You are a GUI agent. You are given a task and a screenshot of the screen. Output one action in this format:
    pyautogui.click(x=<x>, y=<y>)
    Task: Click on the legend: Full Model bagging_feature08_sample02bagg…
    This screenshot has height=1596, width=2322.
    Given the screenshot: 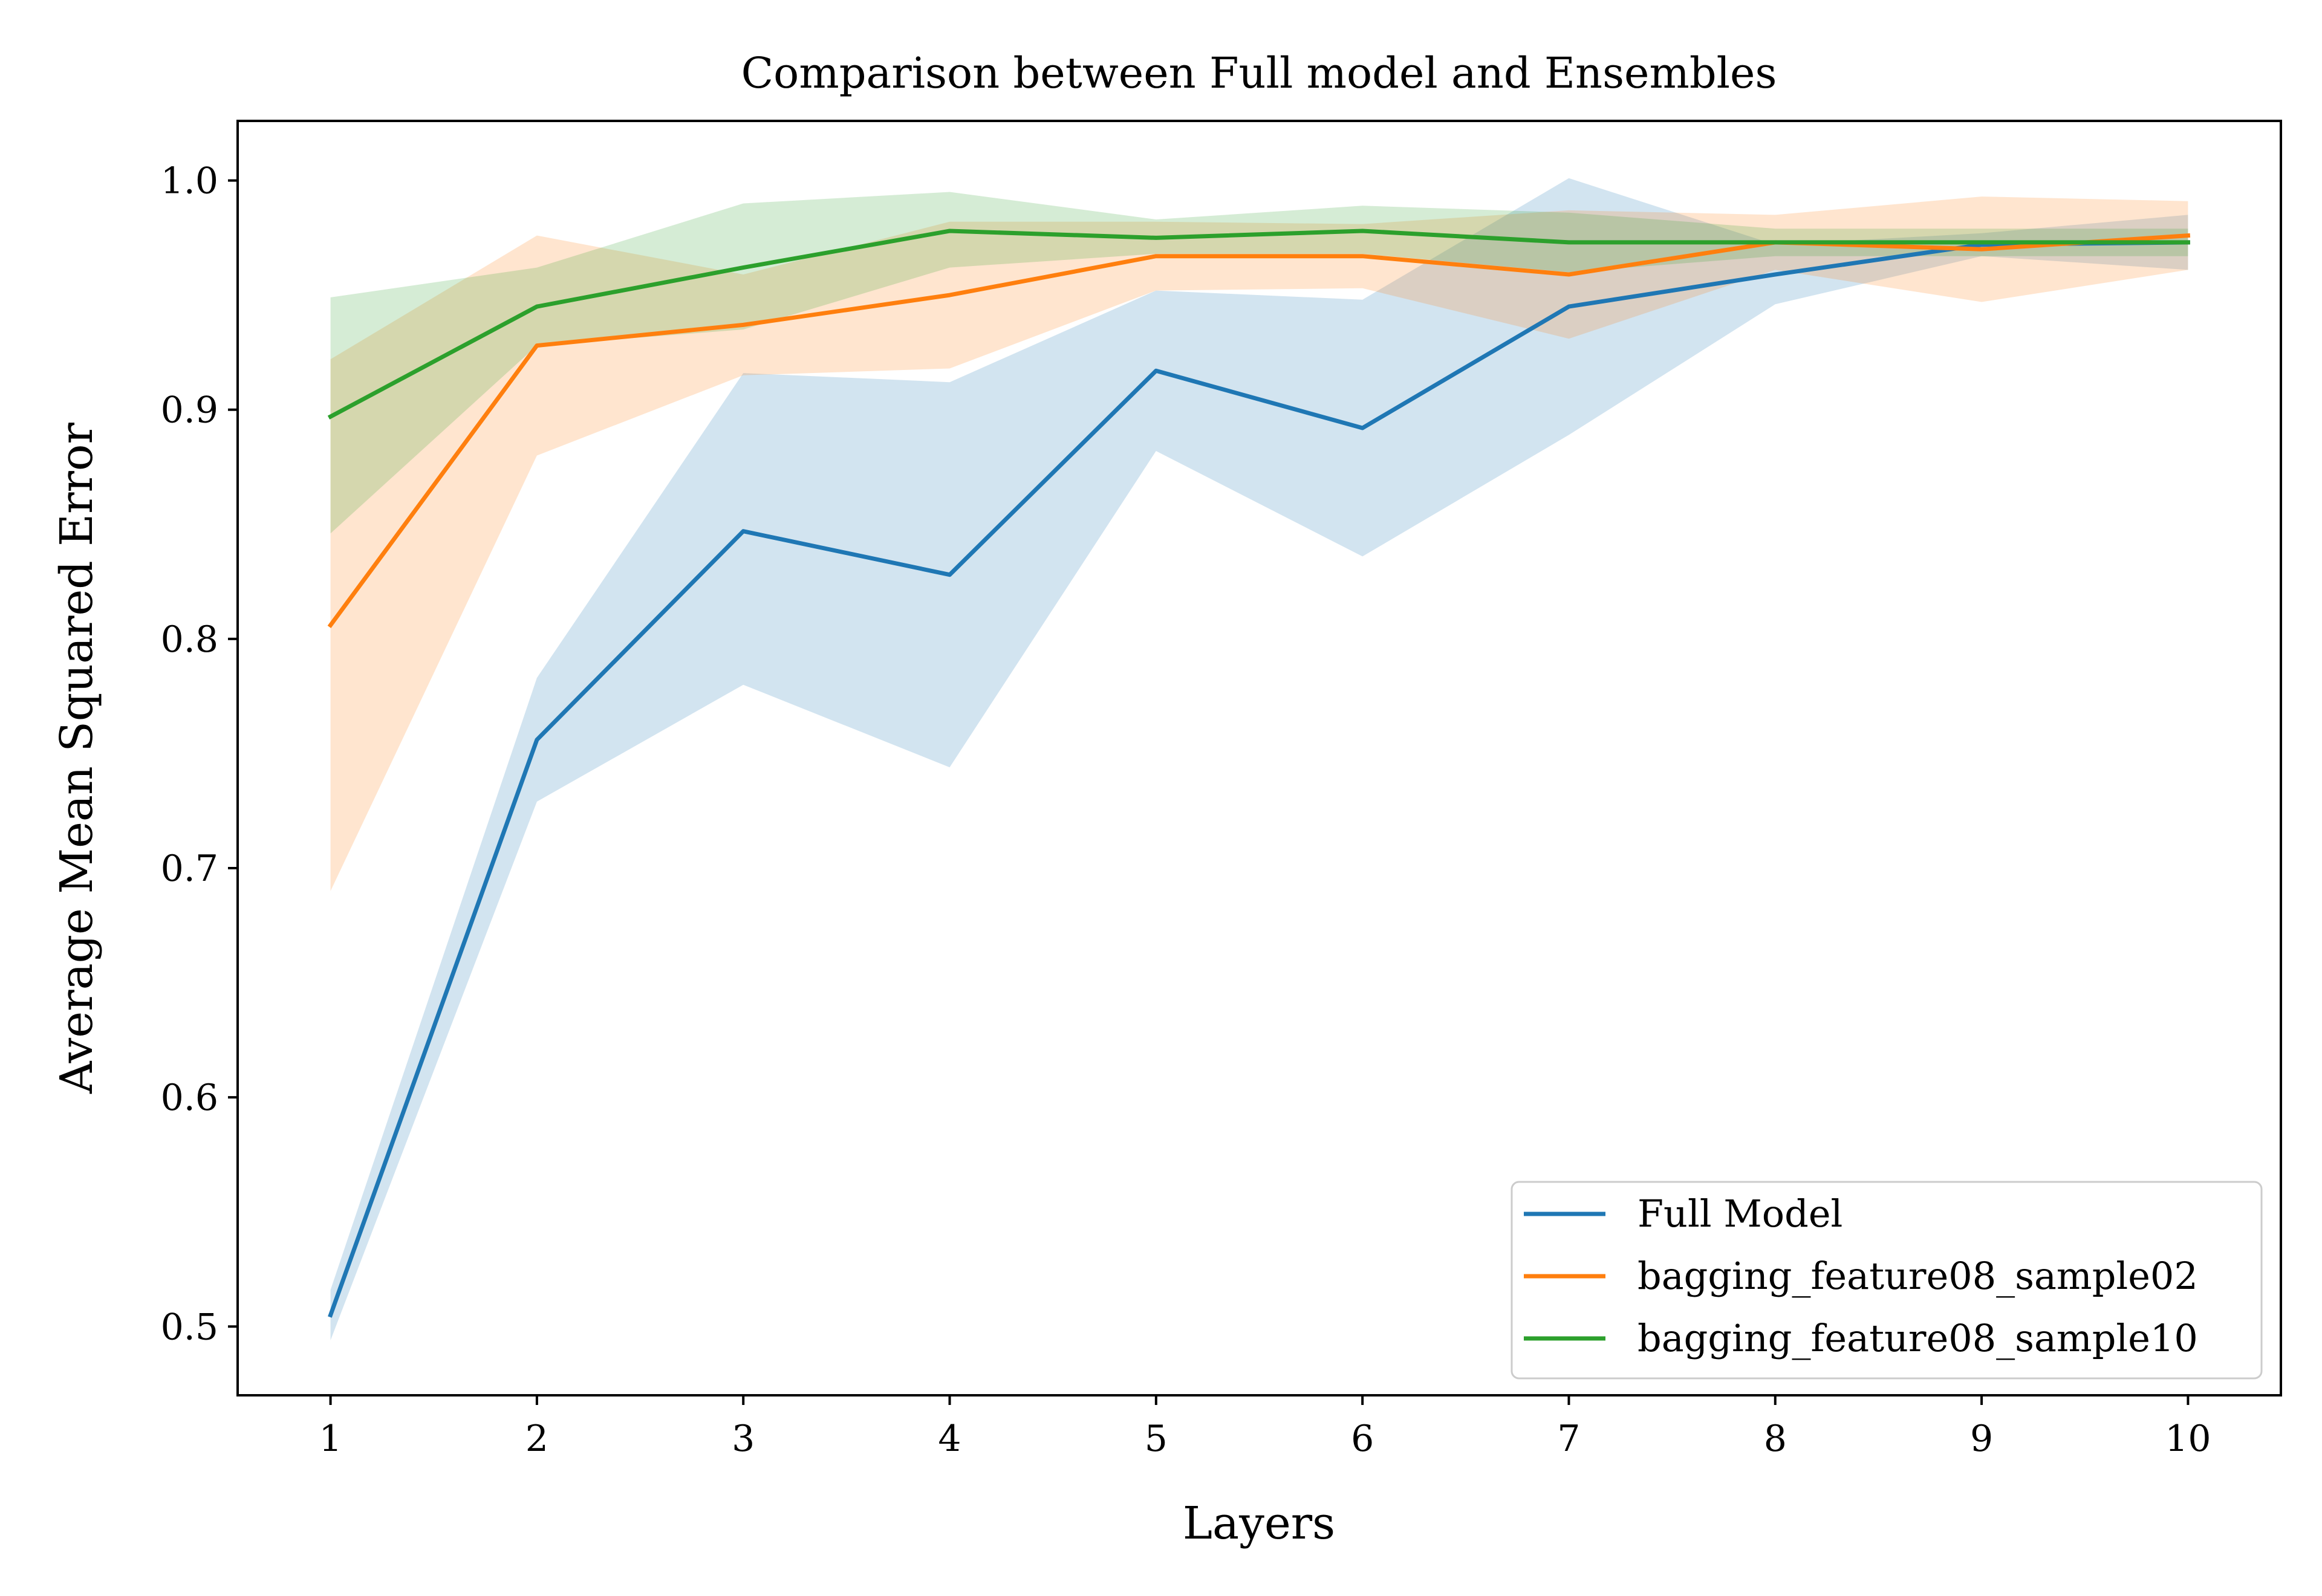 What is the action you would take?
    pyautogui.click(x=1887, y=1280)
    